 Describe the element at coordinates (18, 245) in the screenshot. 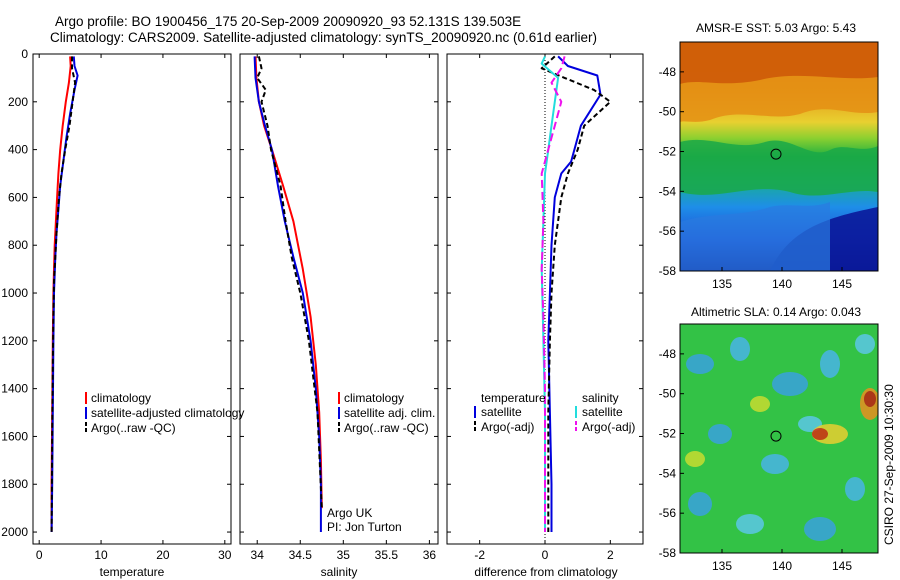

I see `y-tick-label: 800` at that location.